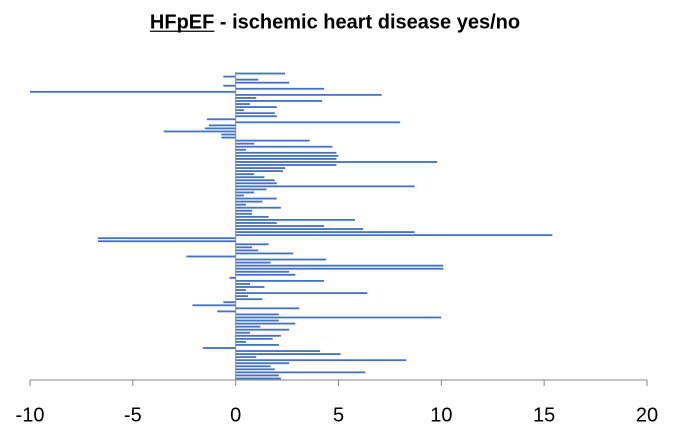 The image size is (682, 430). Describe the element at coordinates (441, 415) in the screenshot. I see `x-tick-label: 10` at that location.